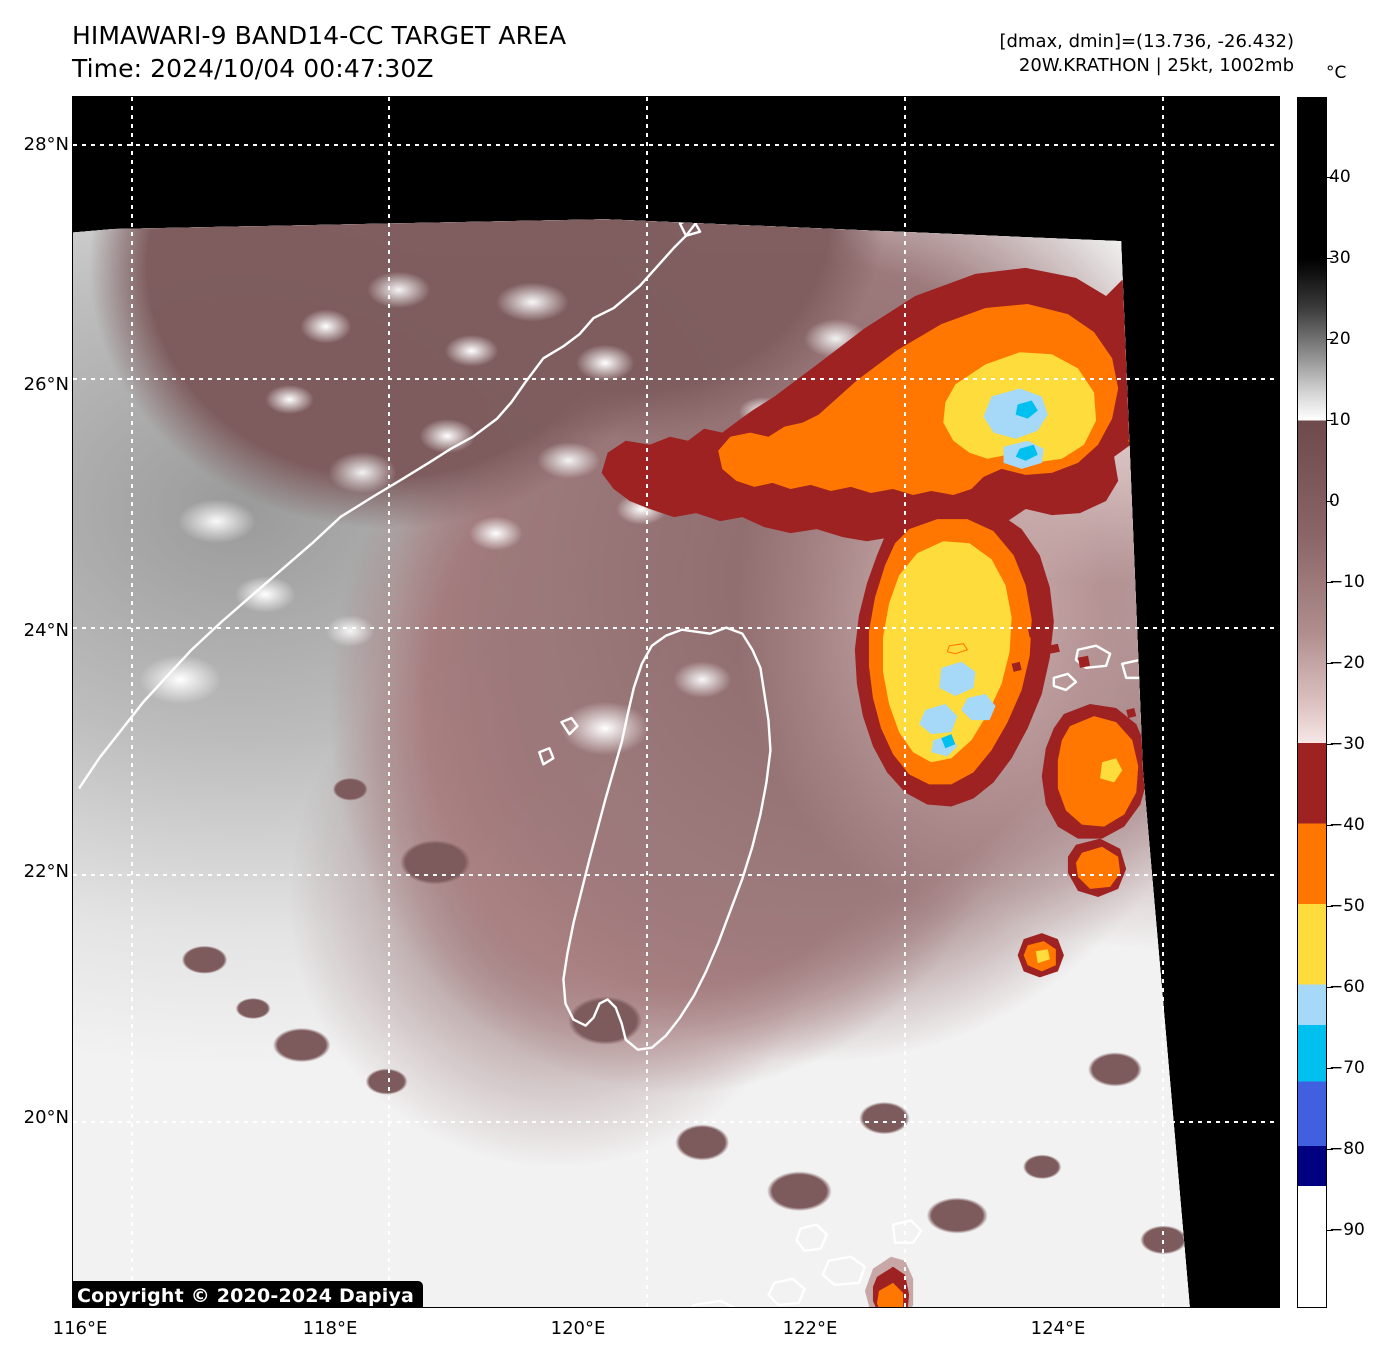  I want to click on colorbar-tick-m60: −60, so click(1347, 987).